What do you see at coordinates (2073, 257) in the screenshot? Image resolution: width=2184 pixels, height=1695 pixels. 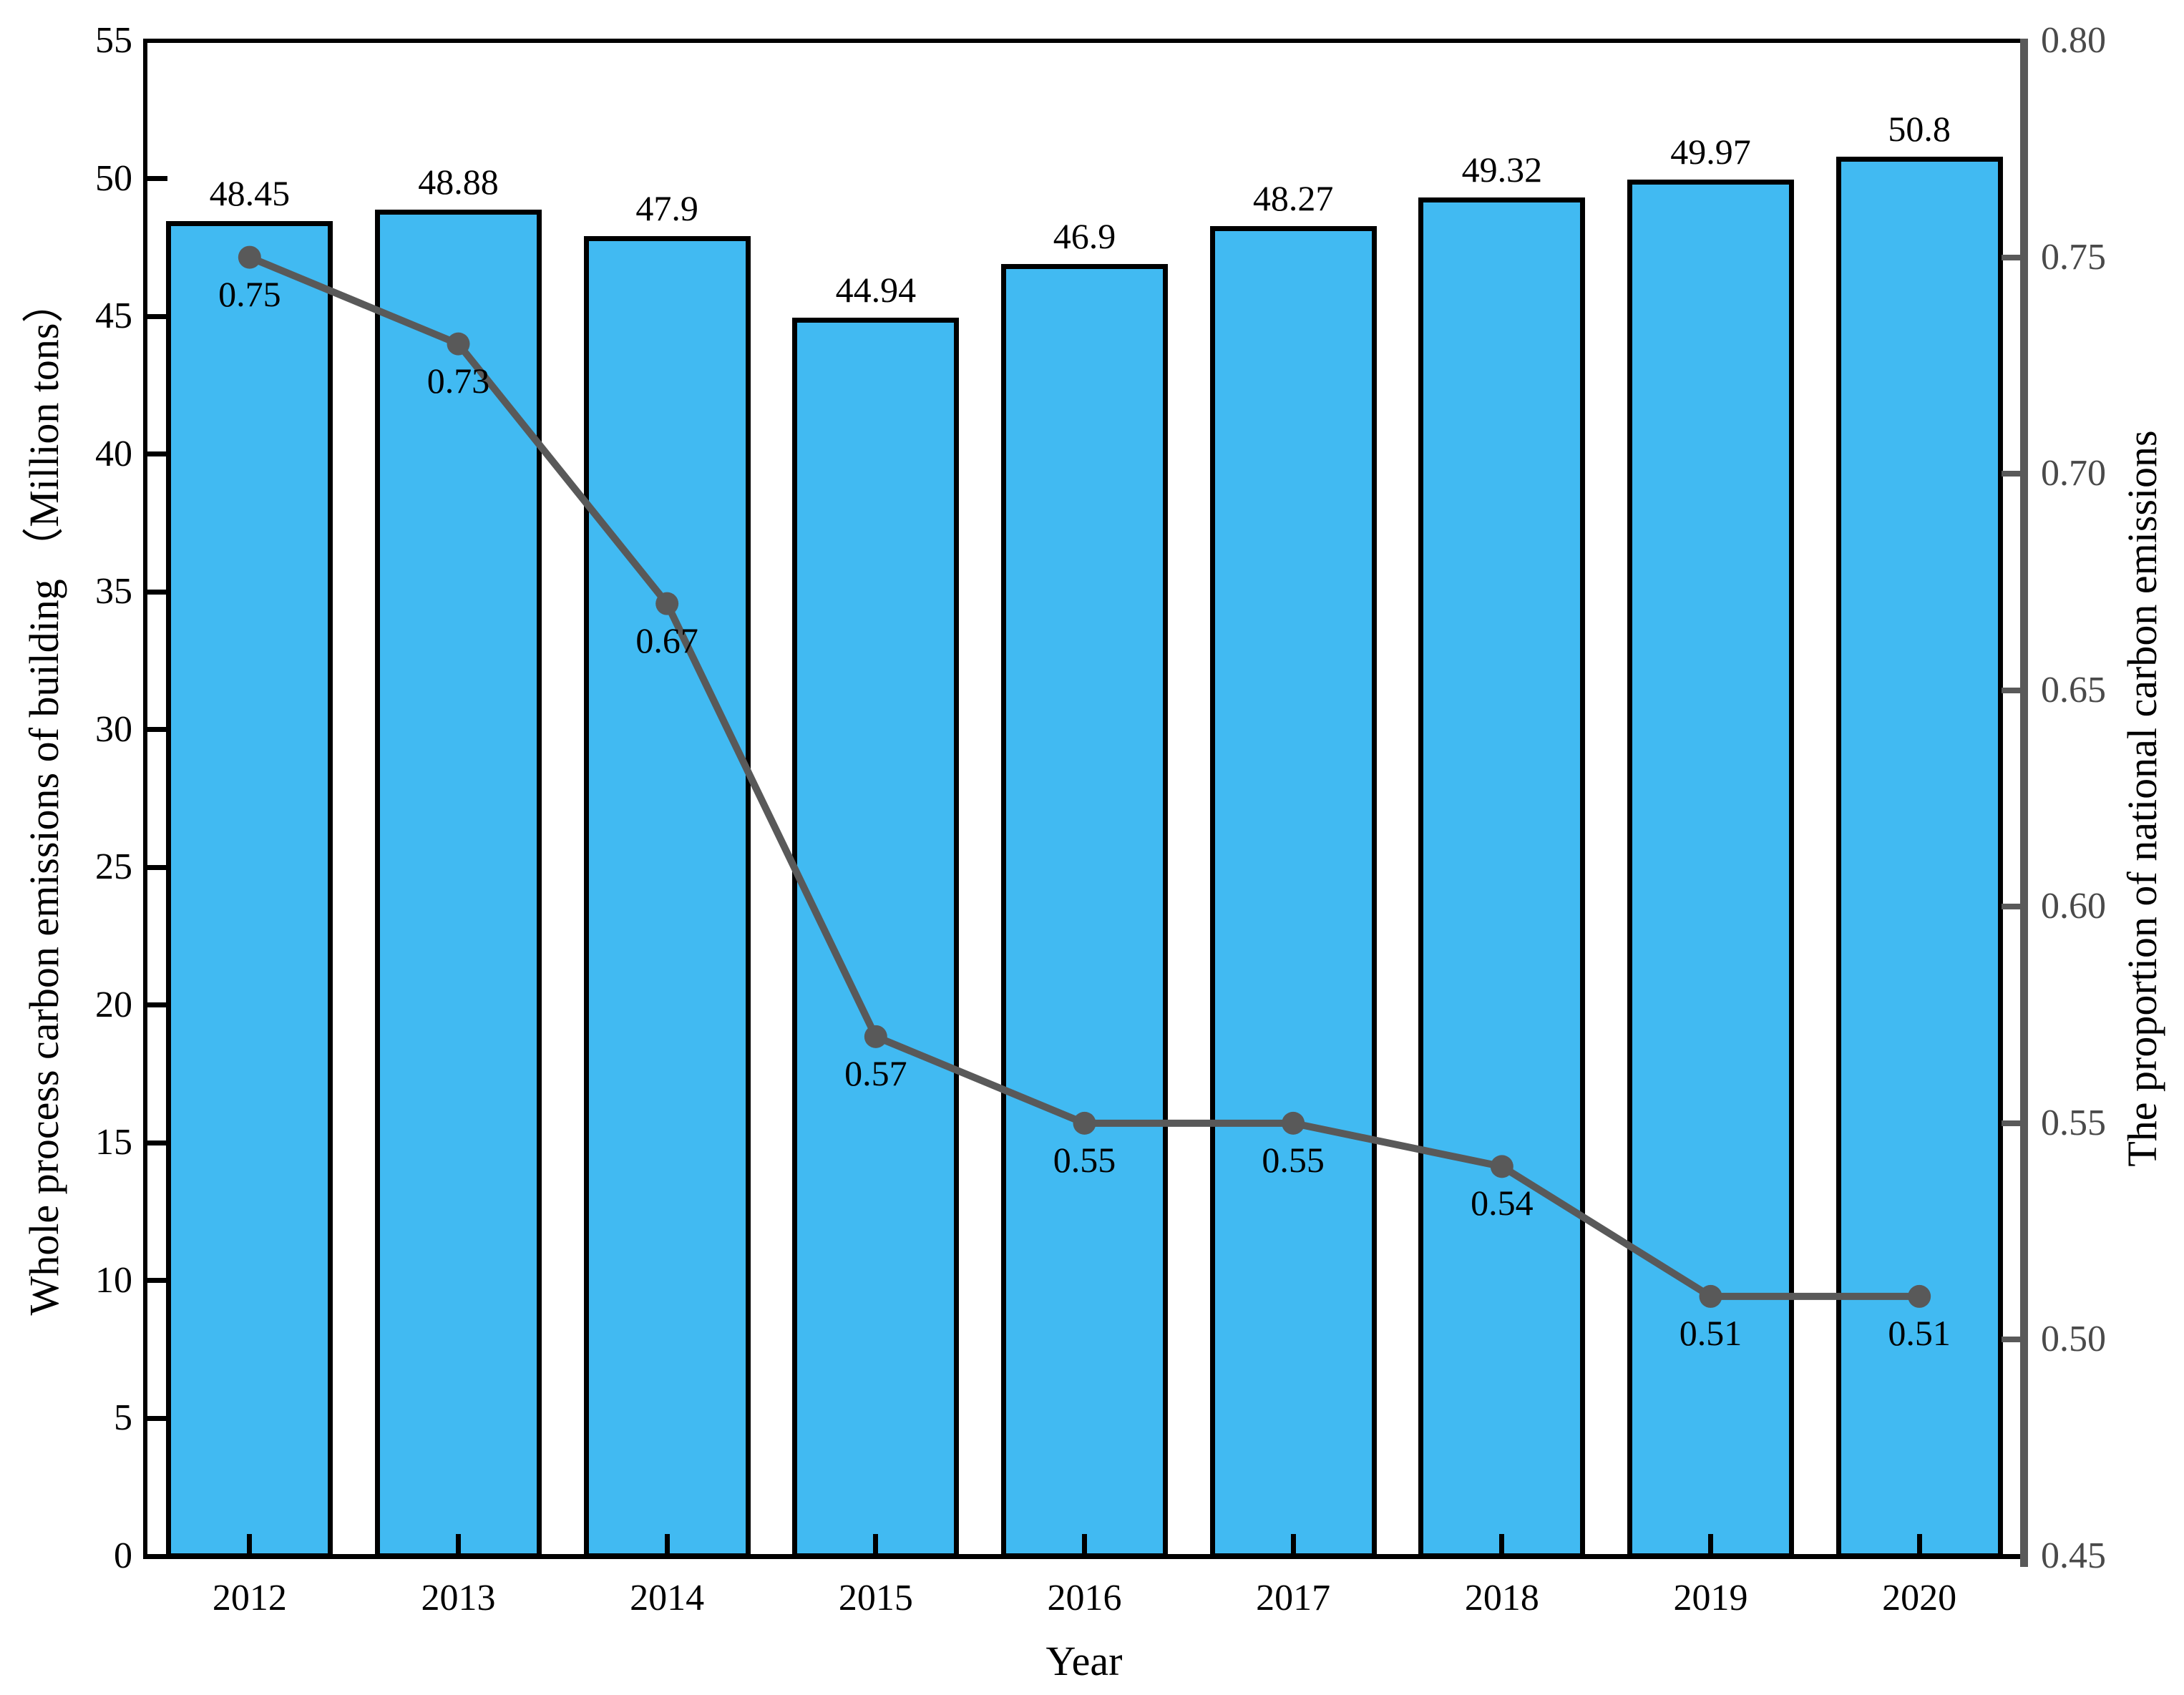 I see `right-tick-label: 0.75` at bounding box center [2073, 257].